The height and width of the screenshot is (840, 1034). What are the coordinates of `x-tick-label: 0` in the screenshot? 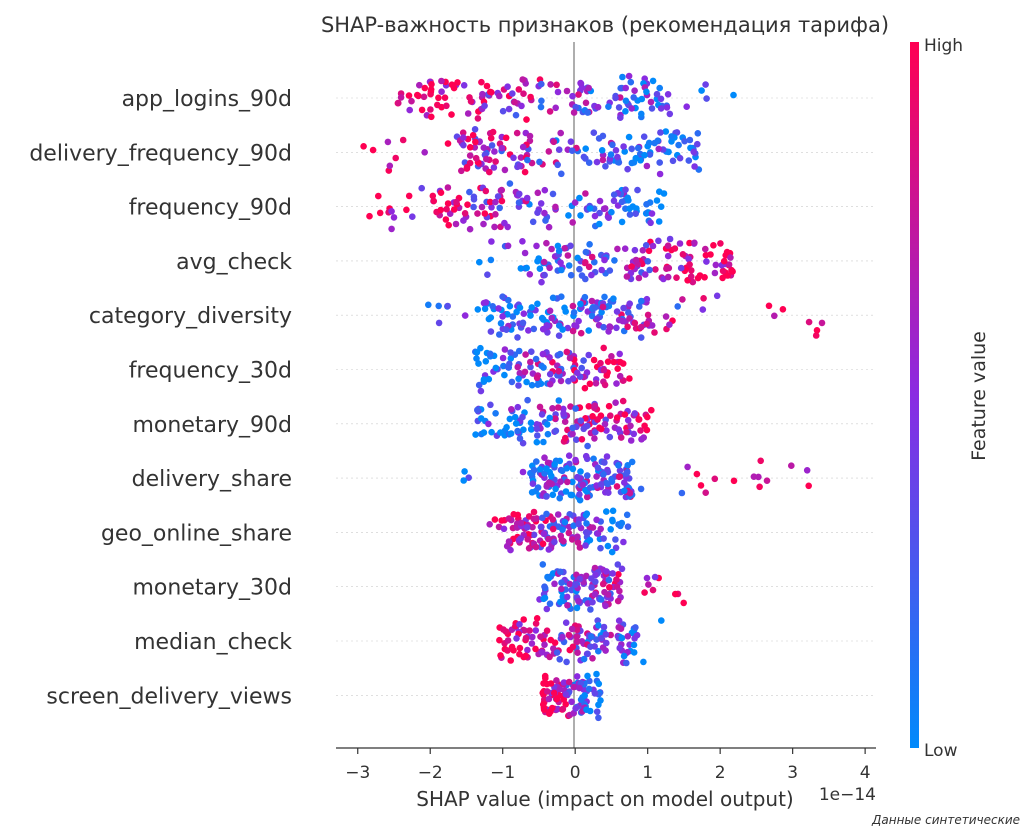 It's located at (575, 773).